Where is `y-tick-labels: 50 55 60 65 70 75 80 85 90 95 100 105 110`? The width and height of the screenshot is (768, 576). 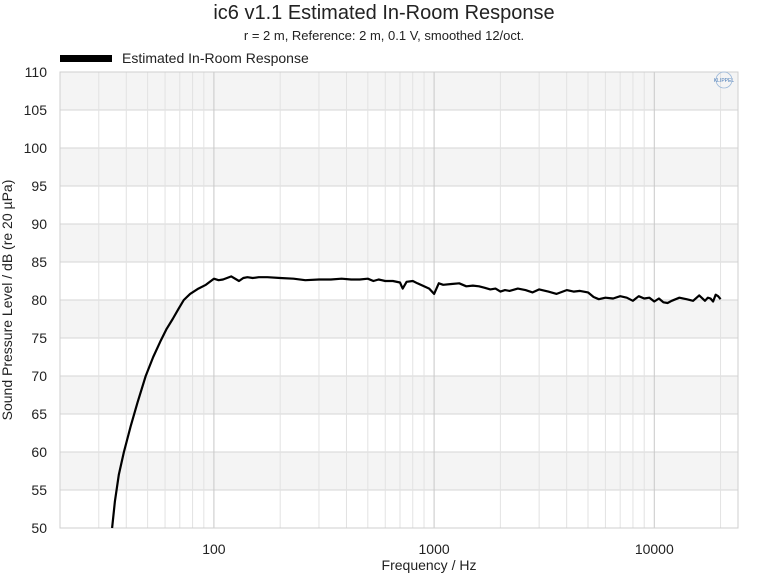 y-tick-labels: 50 55 60 65 70 75 80 85 90 95 100 105 110 is located at coordinates (36, 300).